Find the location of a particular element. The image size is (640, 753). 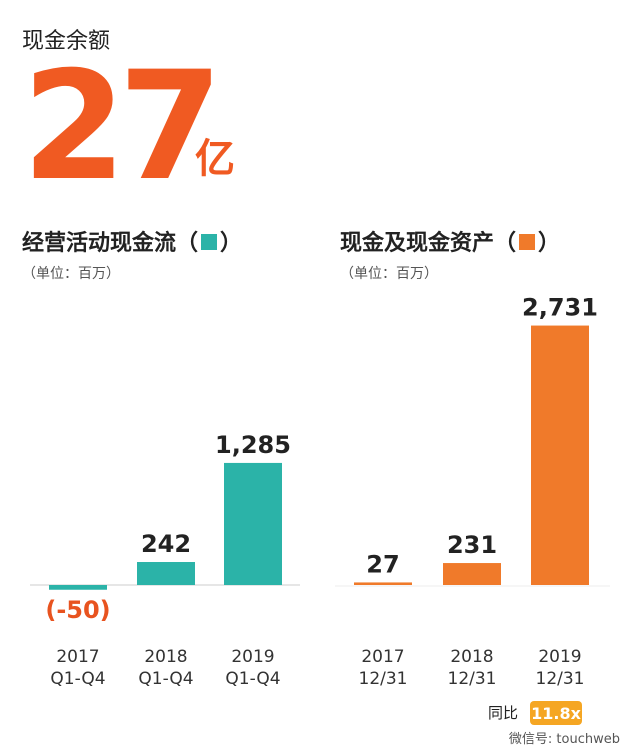

header-amount: 27 is located at coordinates (118, 127).